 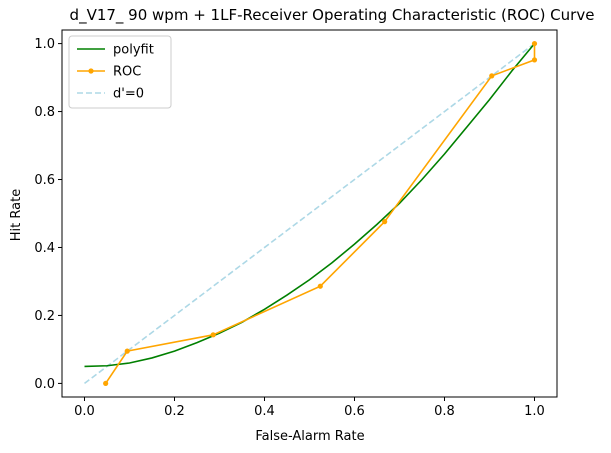 I want to click on x-axis: 0.0 0.2 0.4 0.6 0.8 1.0, so click(x=309, y=408).